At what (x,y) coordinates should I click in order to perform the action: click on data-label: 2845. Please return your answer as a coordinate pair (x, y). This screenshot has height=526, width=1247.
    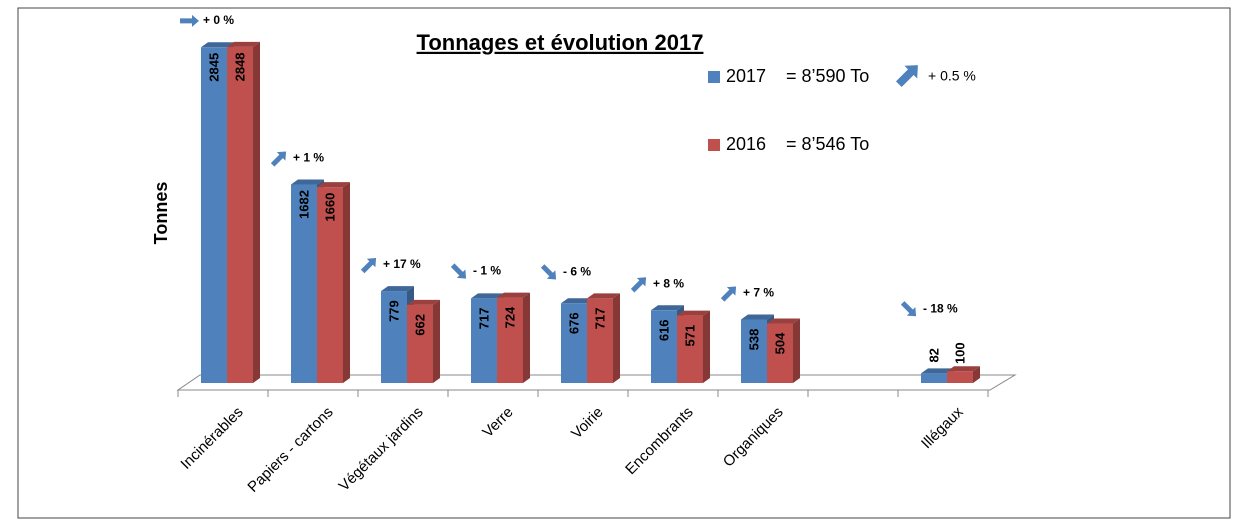
    Looking at the image, I should click on (213, 67).